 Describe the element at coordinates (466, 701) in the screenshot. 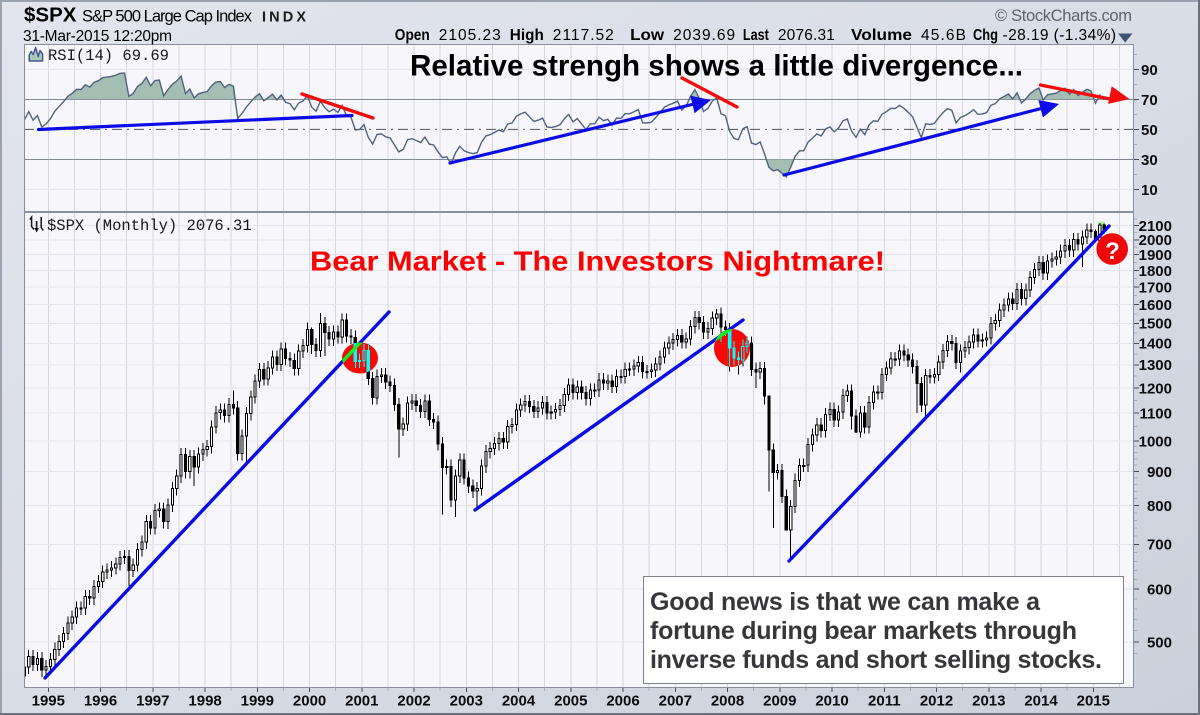

I see `svg-text: 2003` at that location.